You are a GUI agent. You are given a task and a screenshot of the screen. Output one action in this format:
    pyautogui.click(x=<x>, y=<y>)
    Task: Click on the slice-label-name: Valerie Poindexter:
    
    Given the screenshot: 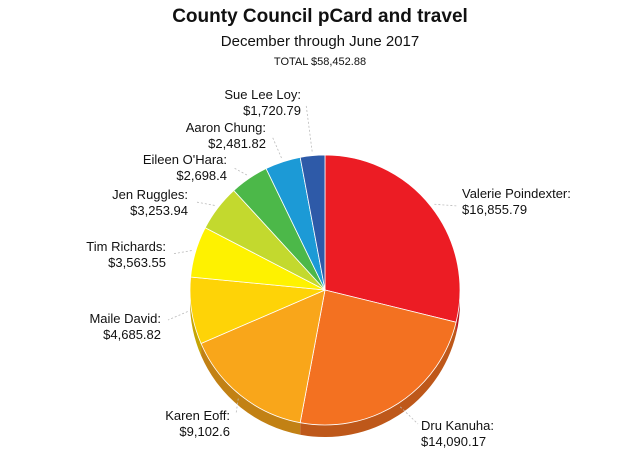 What is the action you would take?
    pyautogui.click(x=516, y=193)
    